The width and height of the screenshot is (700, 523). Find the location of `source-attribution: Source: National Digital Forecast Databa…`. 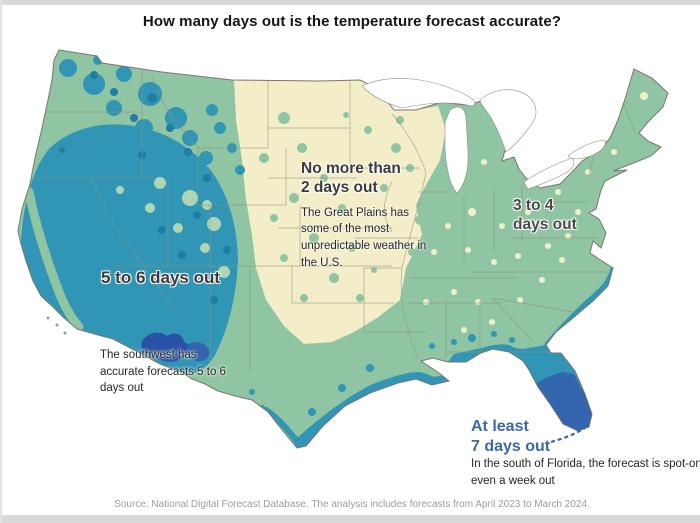

source-attribution: Source: National Digital Forecast Databa… is located at coordinates (352, 504).